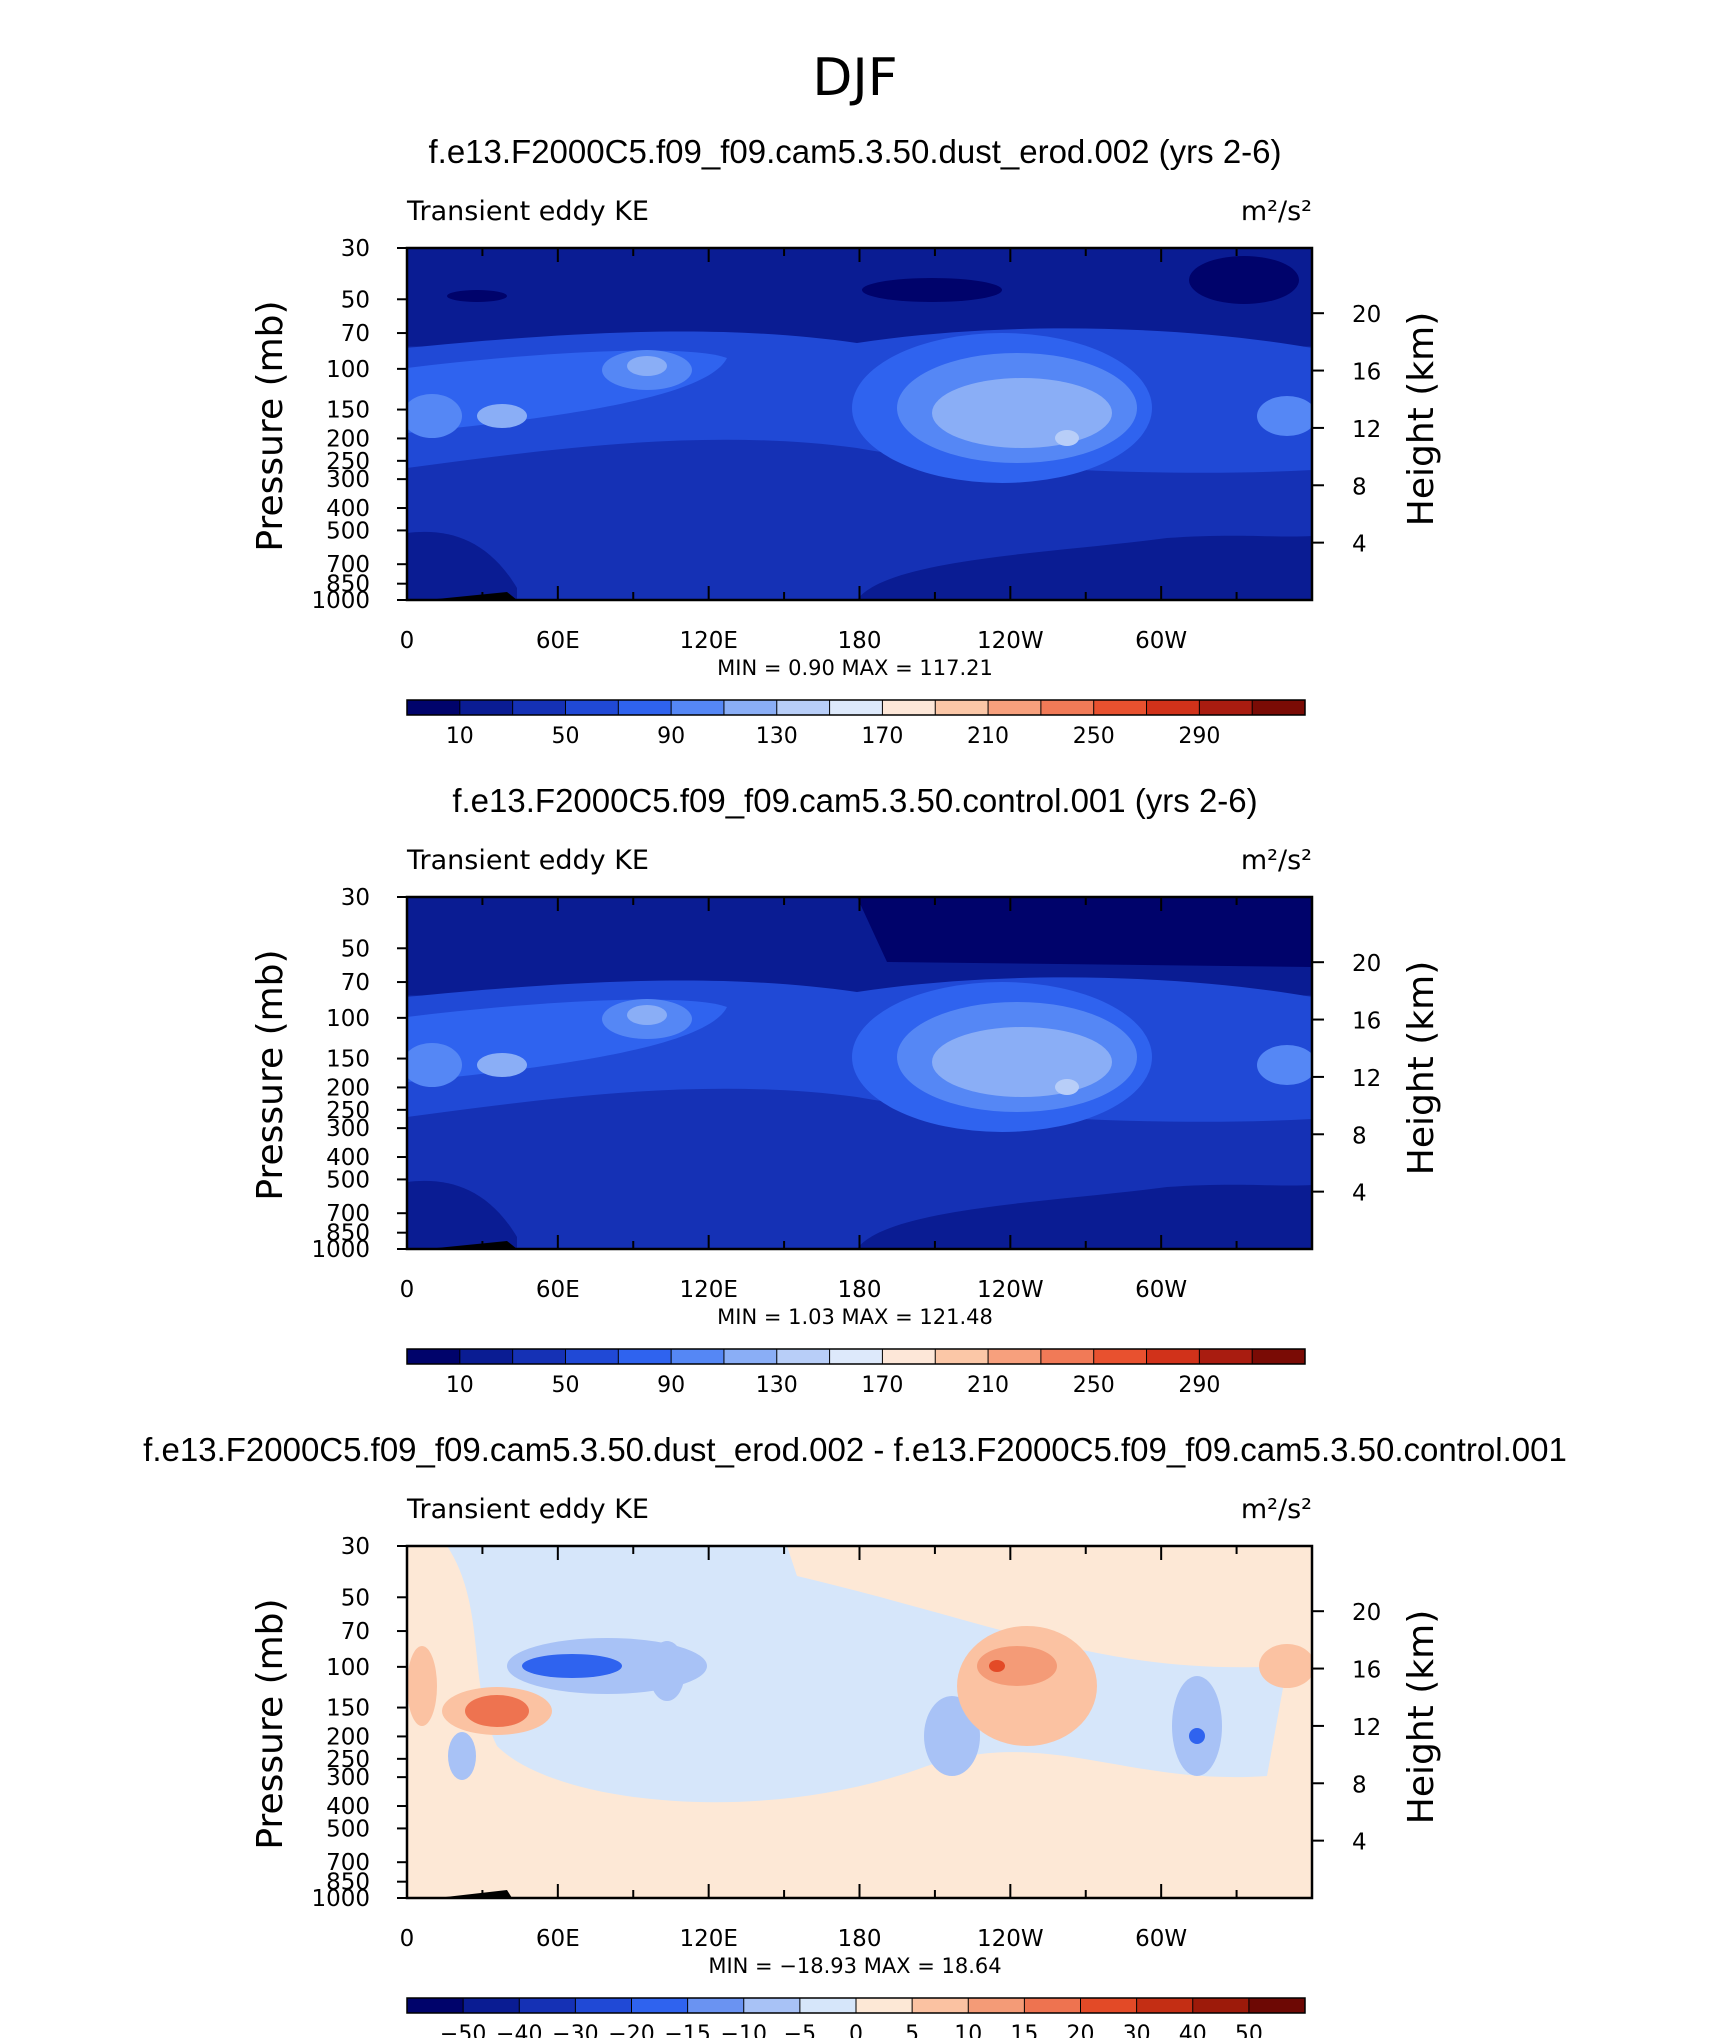 The image size is (1710, 2038). What do you see at coordinates (860, 641) in the screenshot?
I see `x-tick-label: 180` at bounding box center [860, 641].